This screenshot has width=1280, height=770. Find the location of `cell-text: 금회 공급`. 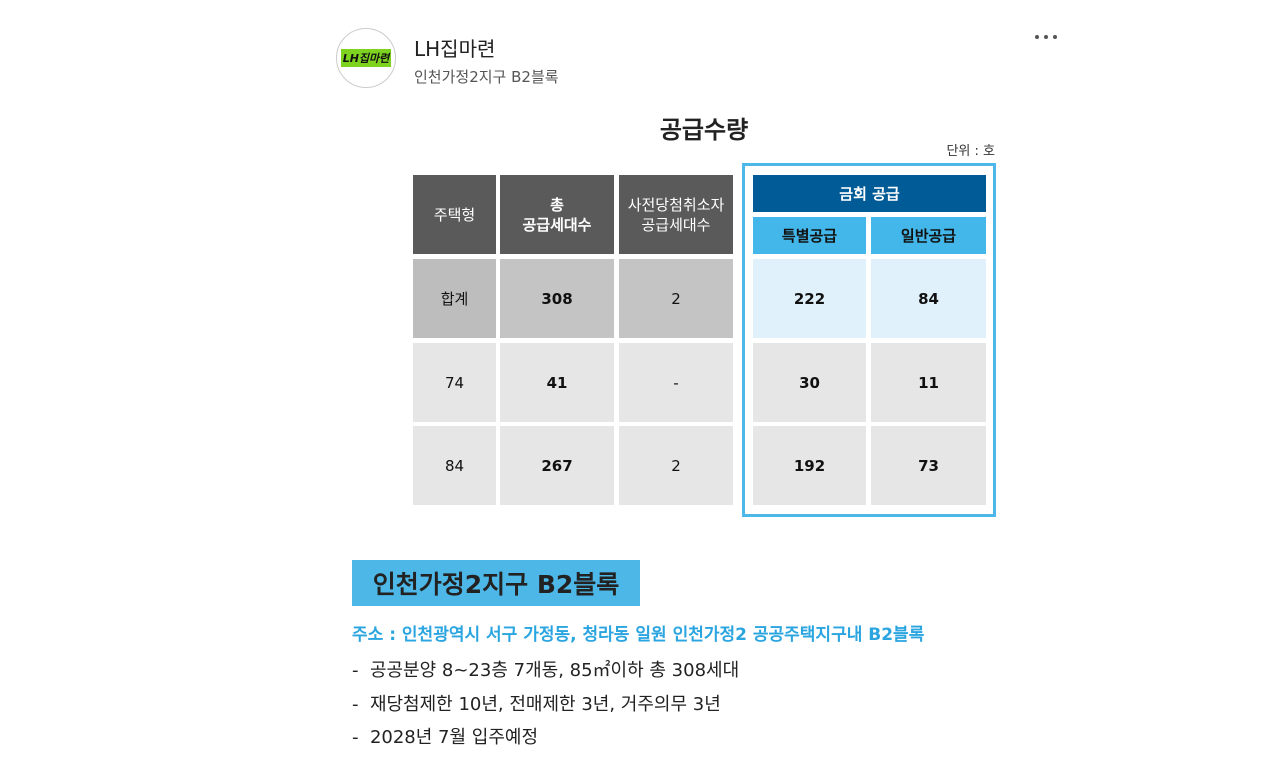

cell-text: 금회 공급 is located at coordinates (869, 193).